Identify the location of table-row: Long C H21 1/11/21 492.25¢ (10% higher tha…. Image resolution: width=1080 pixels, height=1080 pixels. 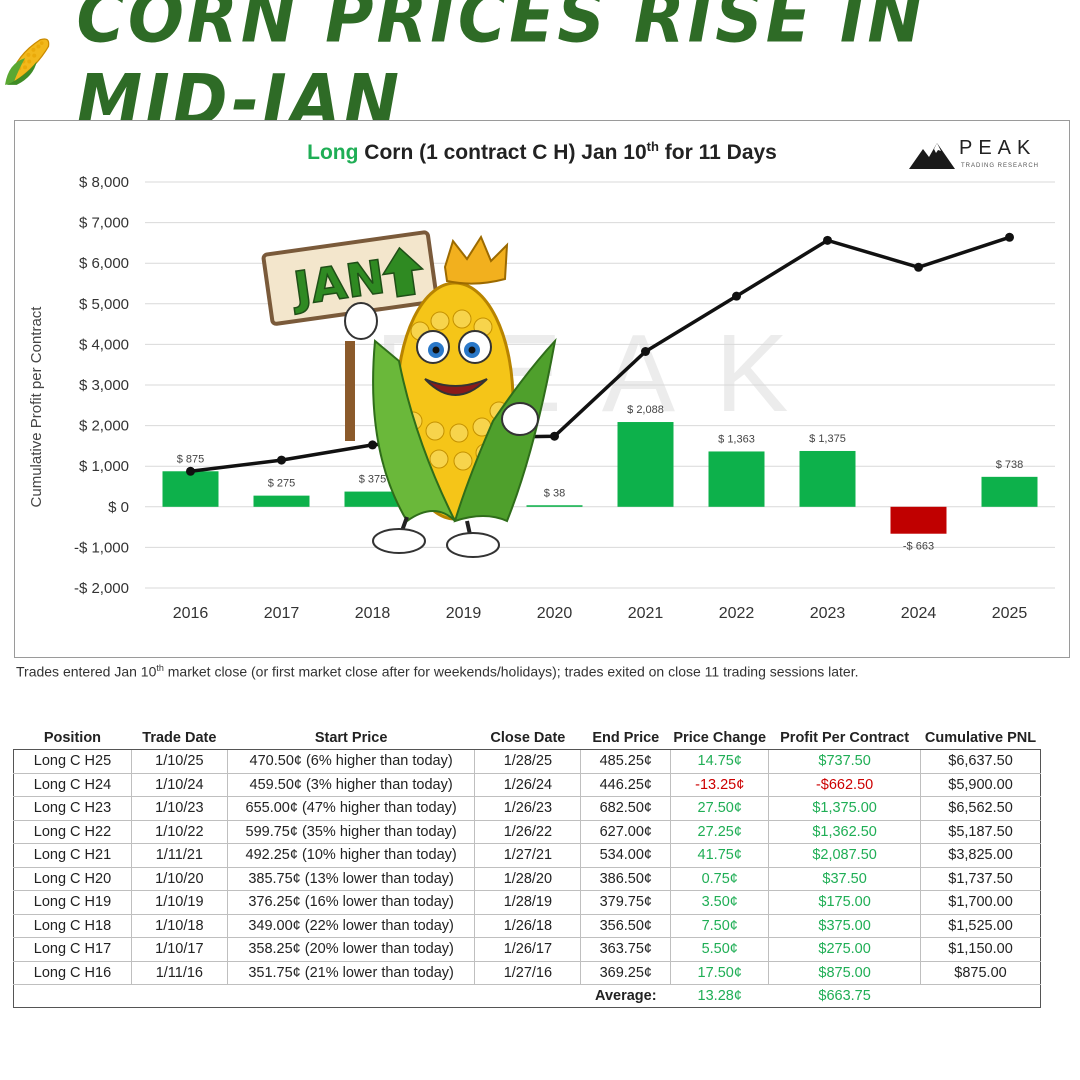
(527, 855).